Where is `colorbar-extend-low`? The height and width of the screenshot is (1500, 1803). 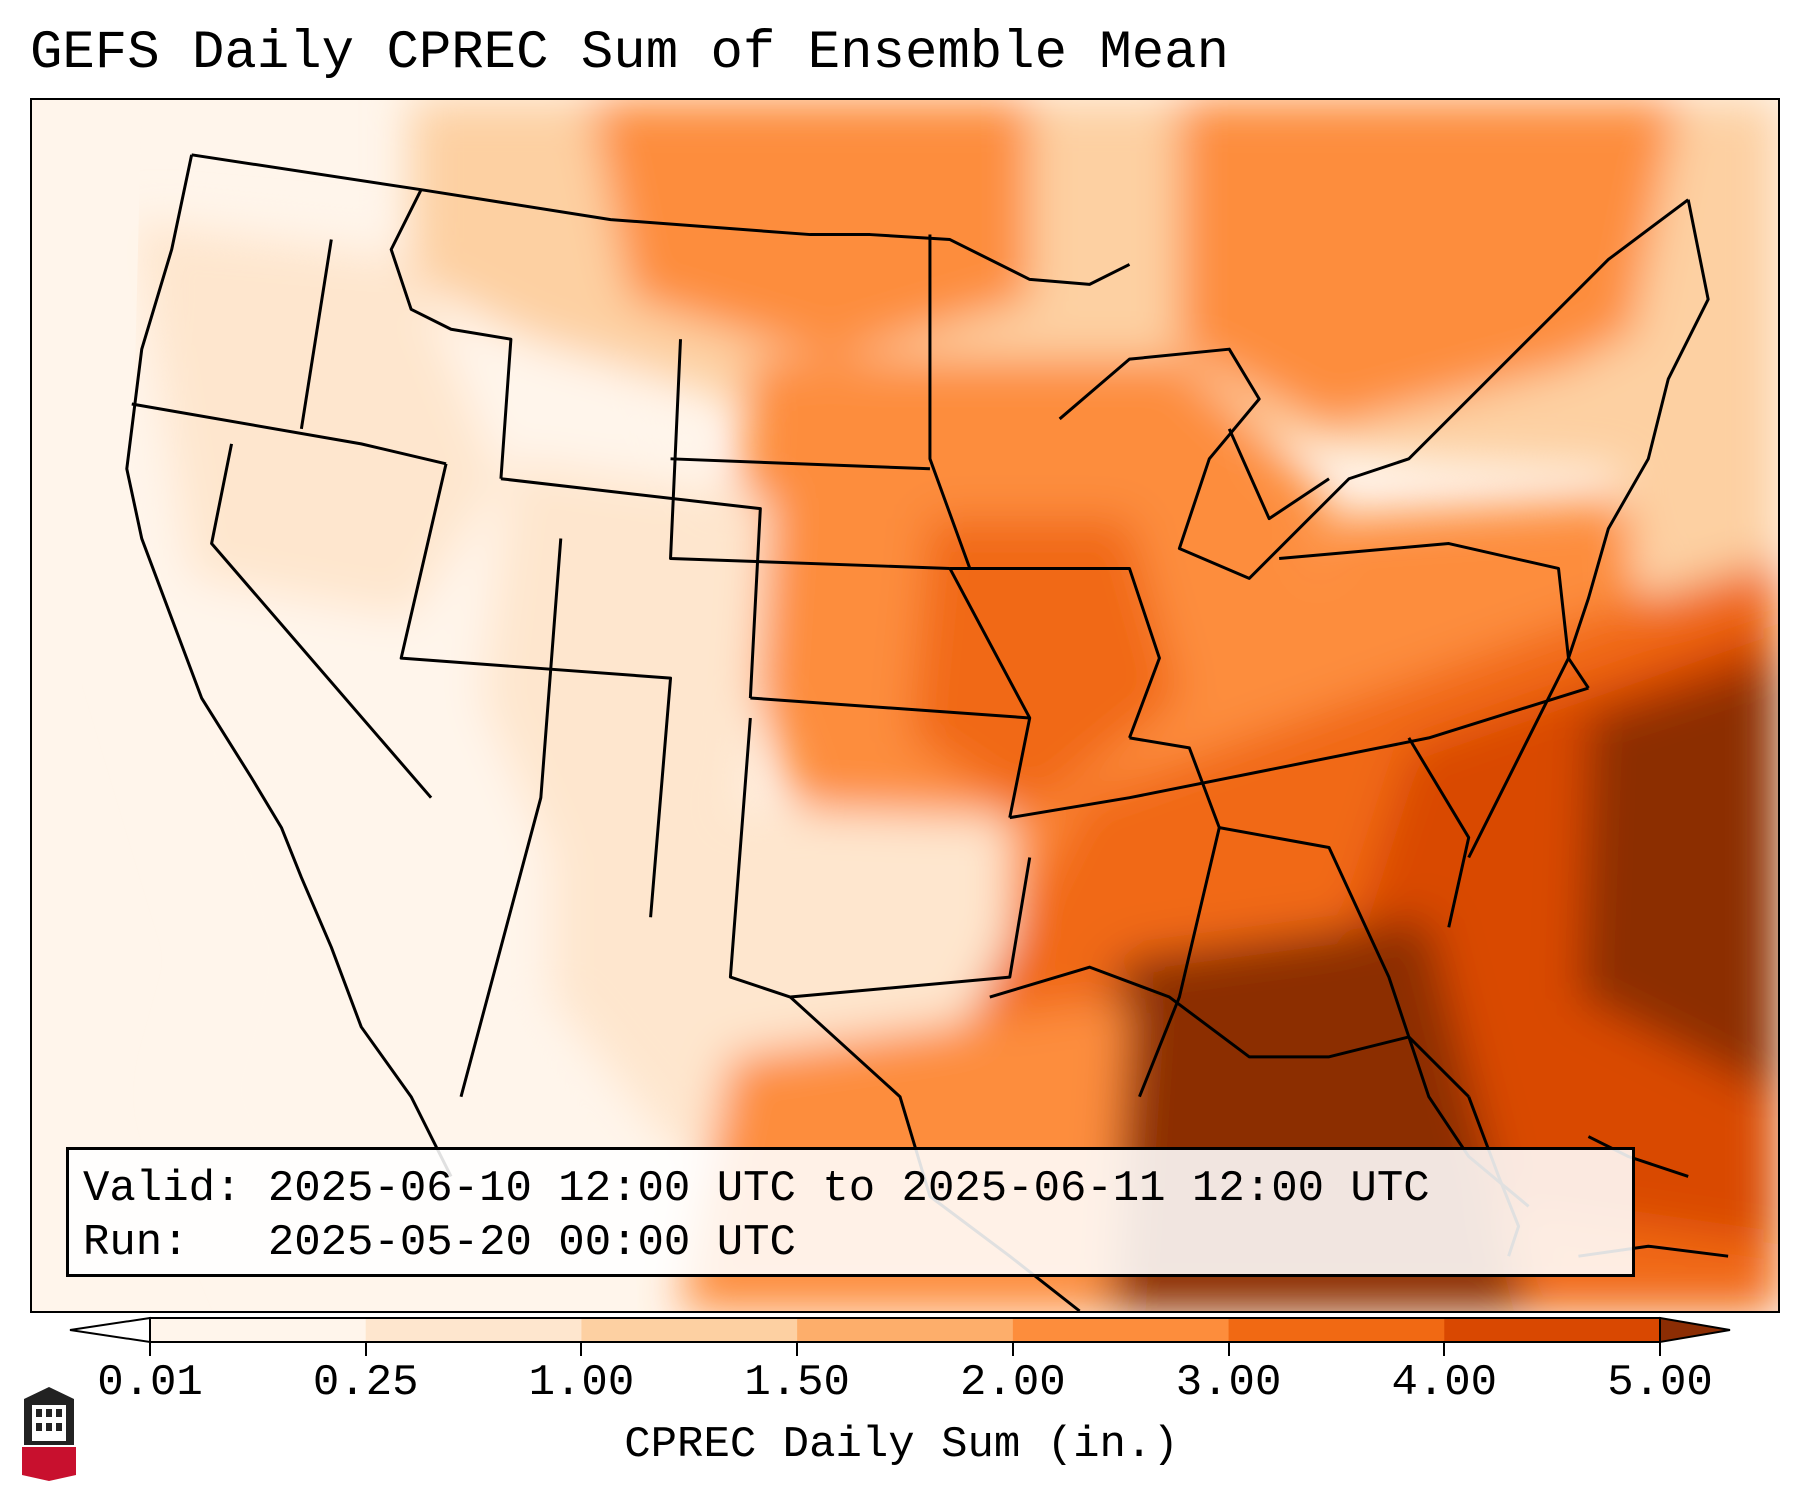
colorbar-extend-low is located at coordinates (110, 1330).